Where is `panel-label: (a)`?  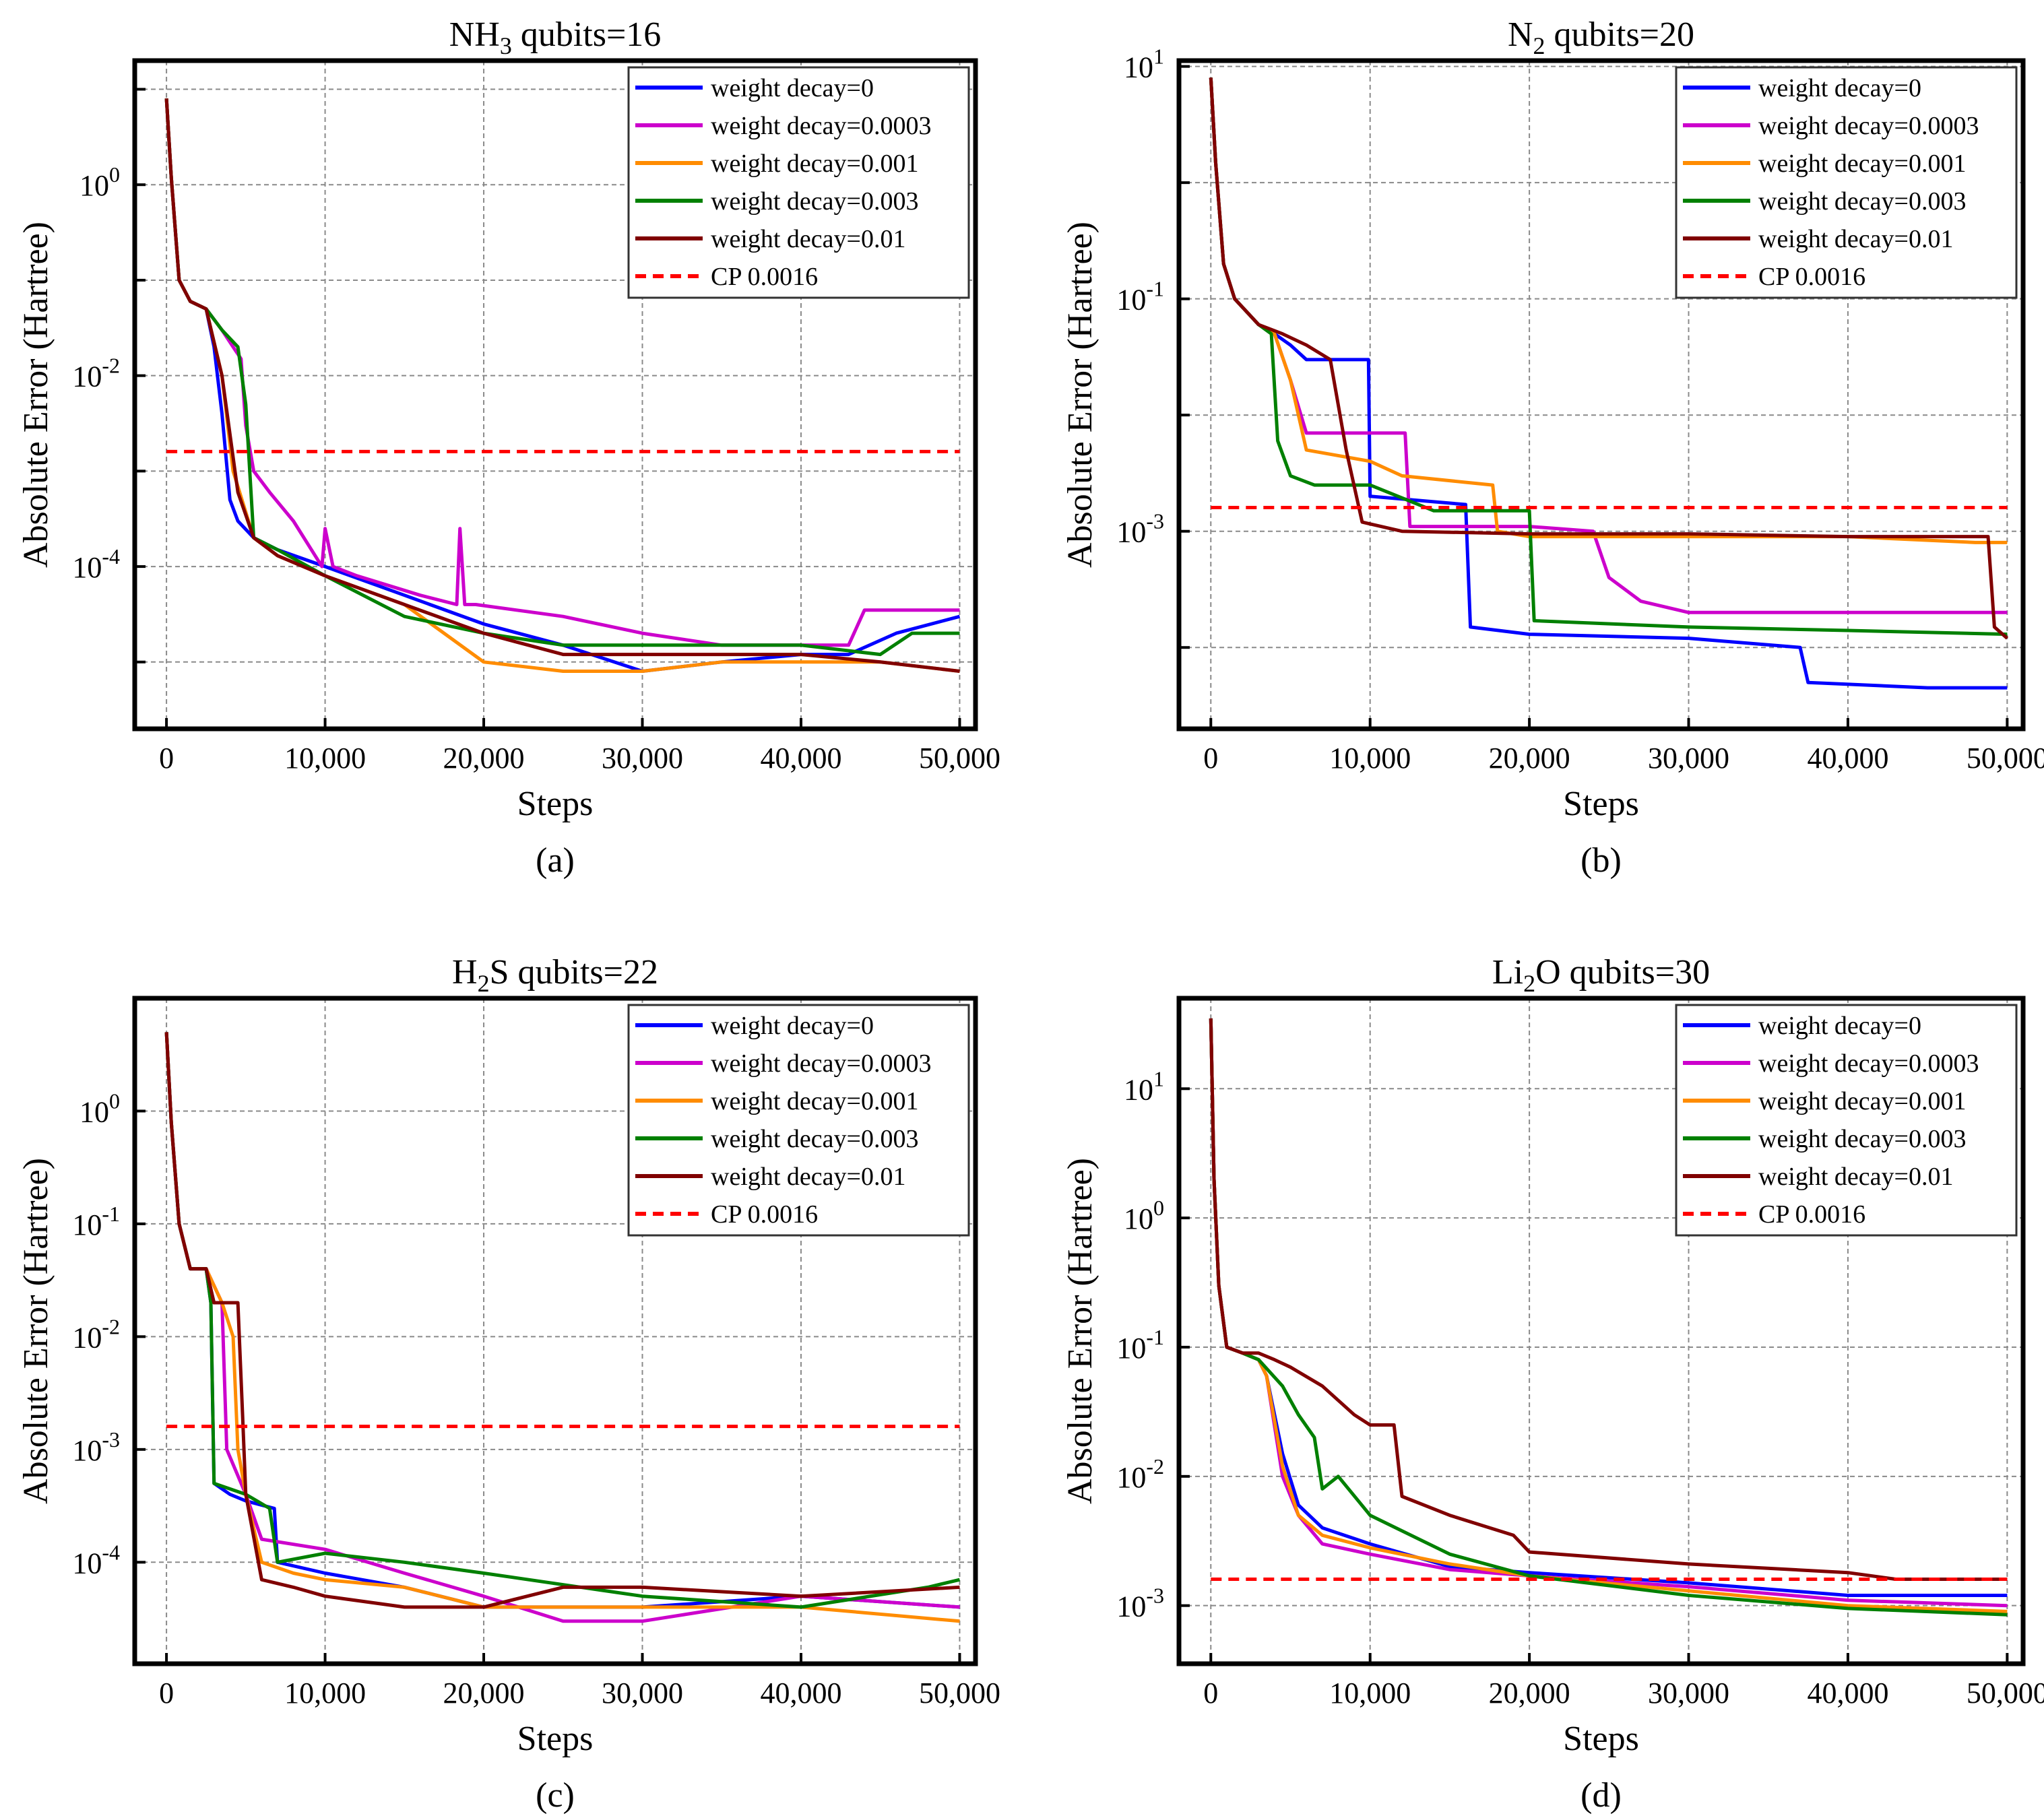
panel-label: (a) is located at coordinates (555, 860).